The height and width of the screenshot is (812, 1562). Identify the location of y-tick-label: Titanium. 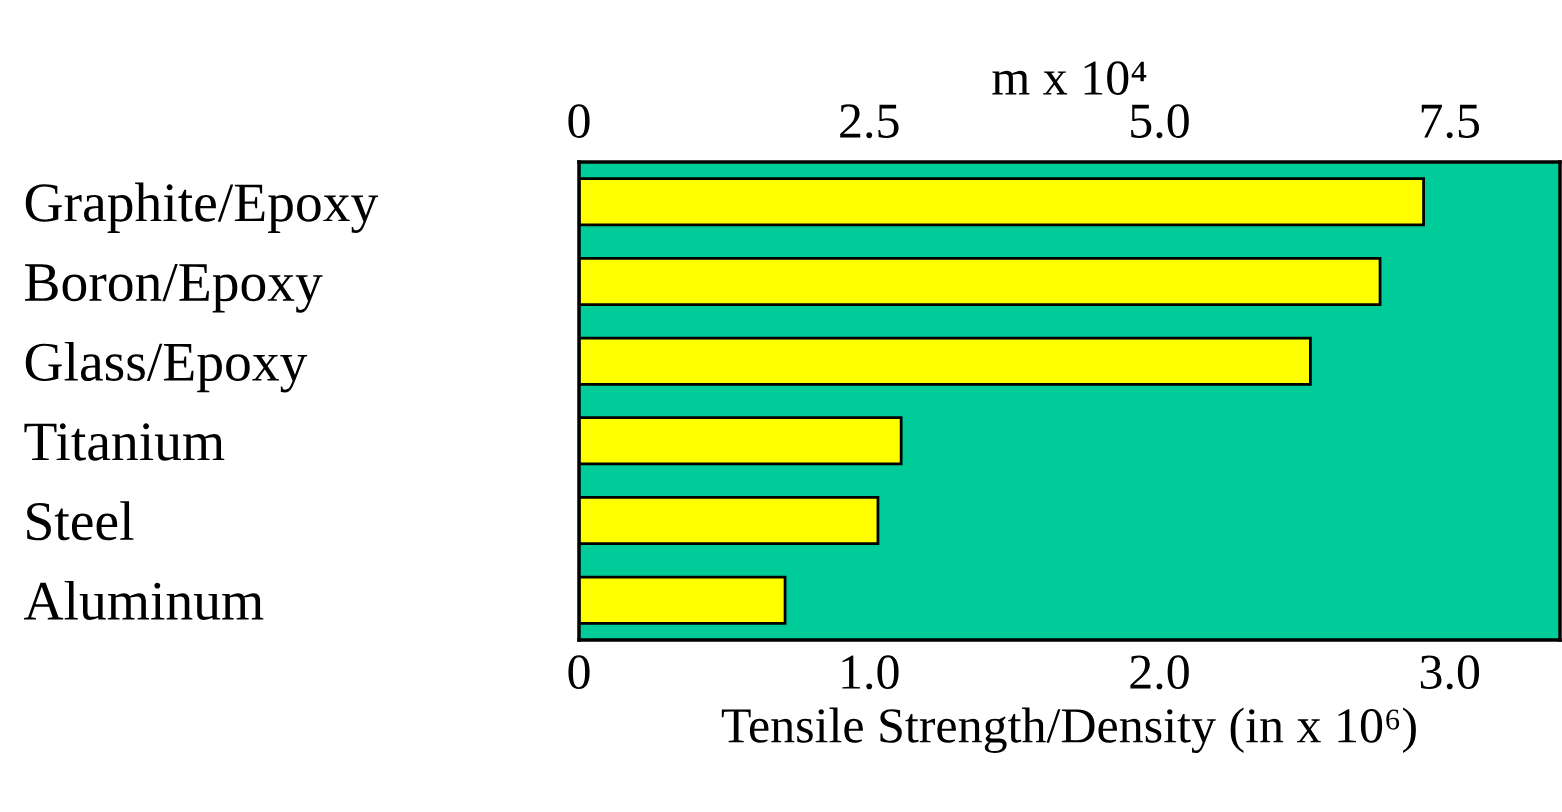
(124, 442).